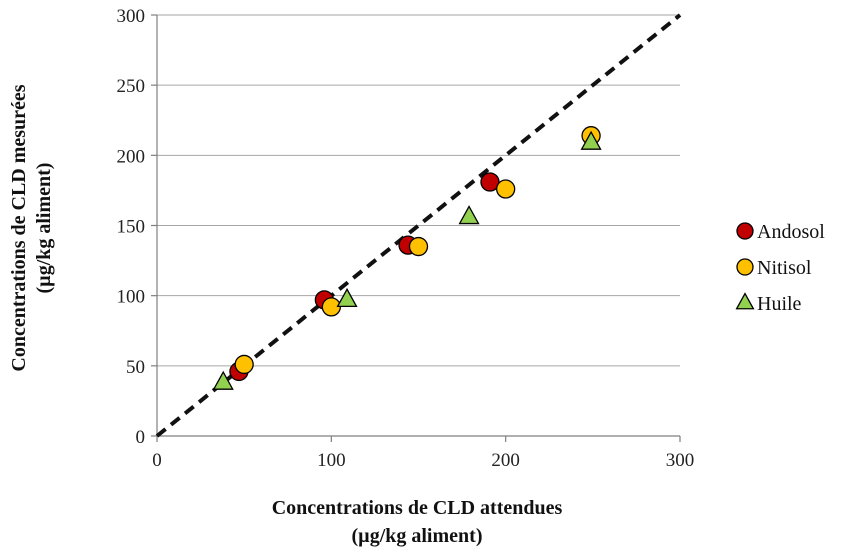 The width and height of the screenshot is (858, 553). I want to click on legend-item-andosol: Andosol, so click(780, 232).